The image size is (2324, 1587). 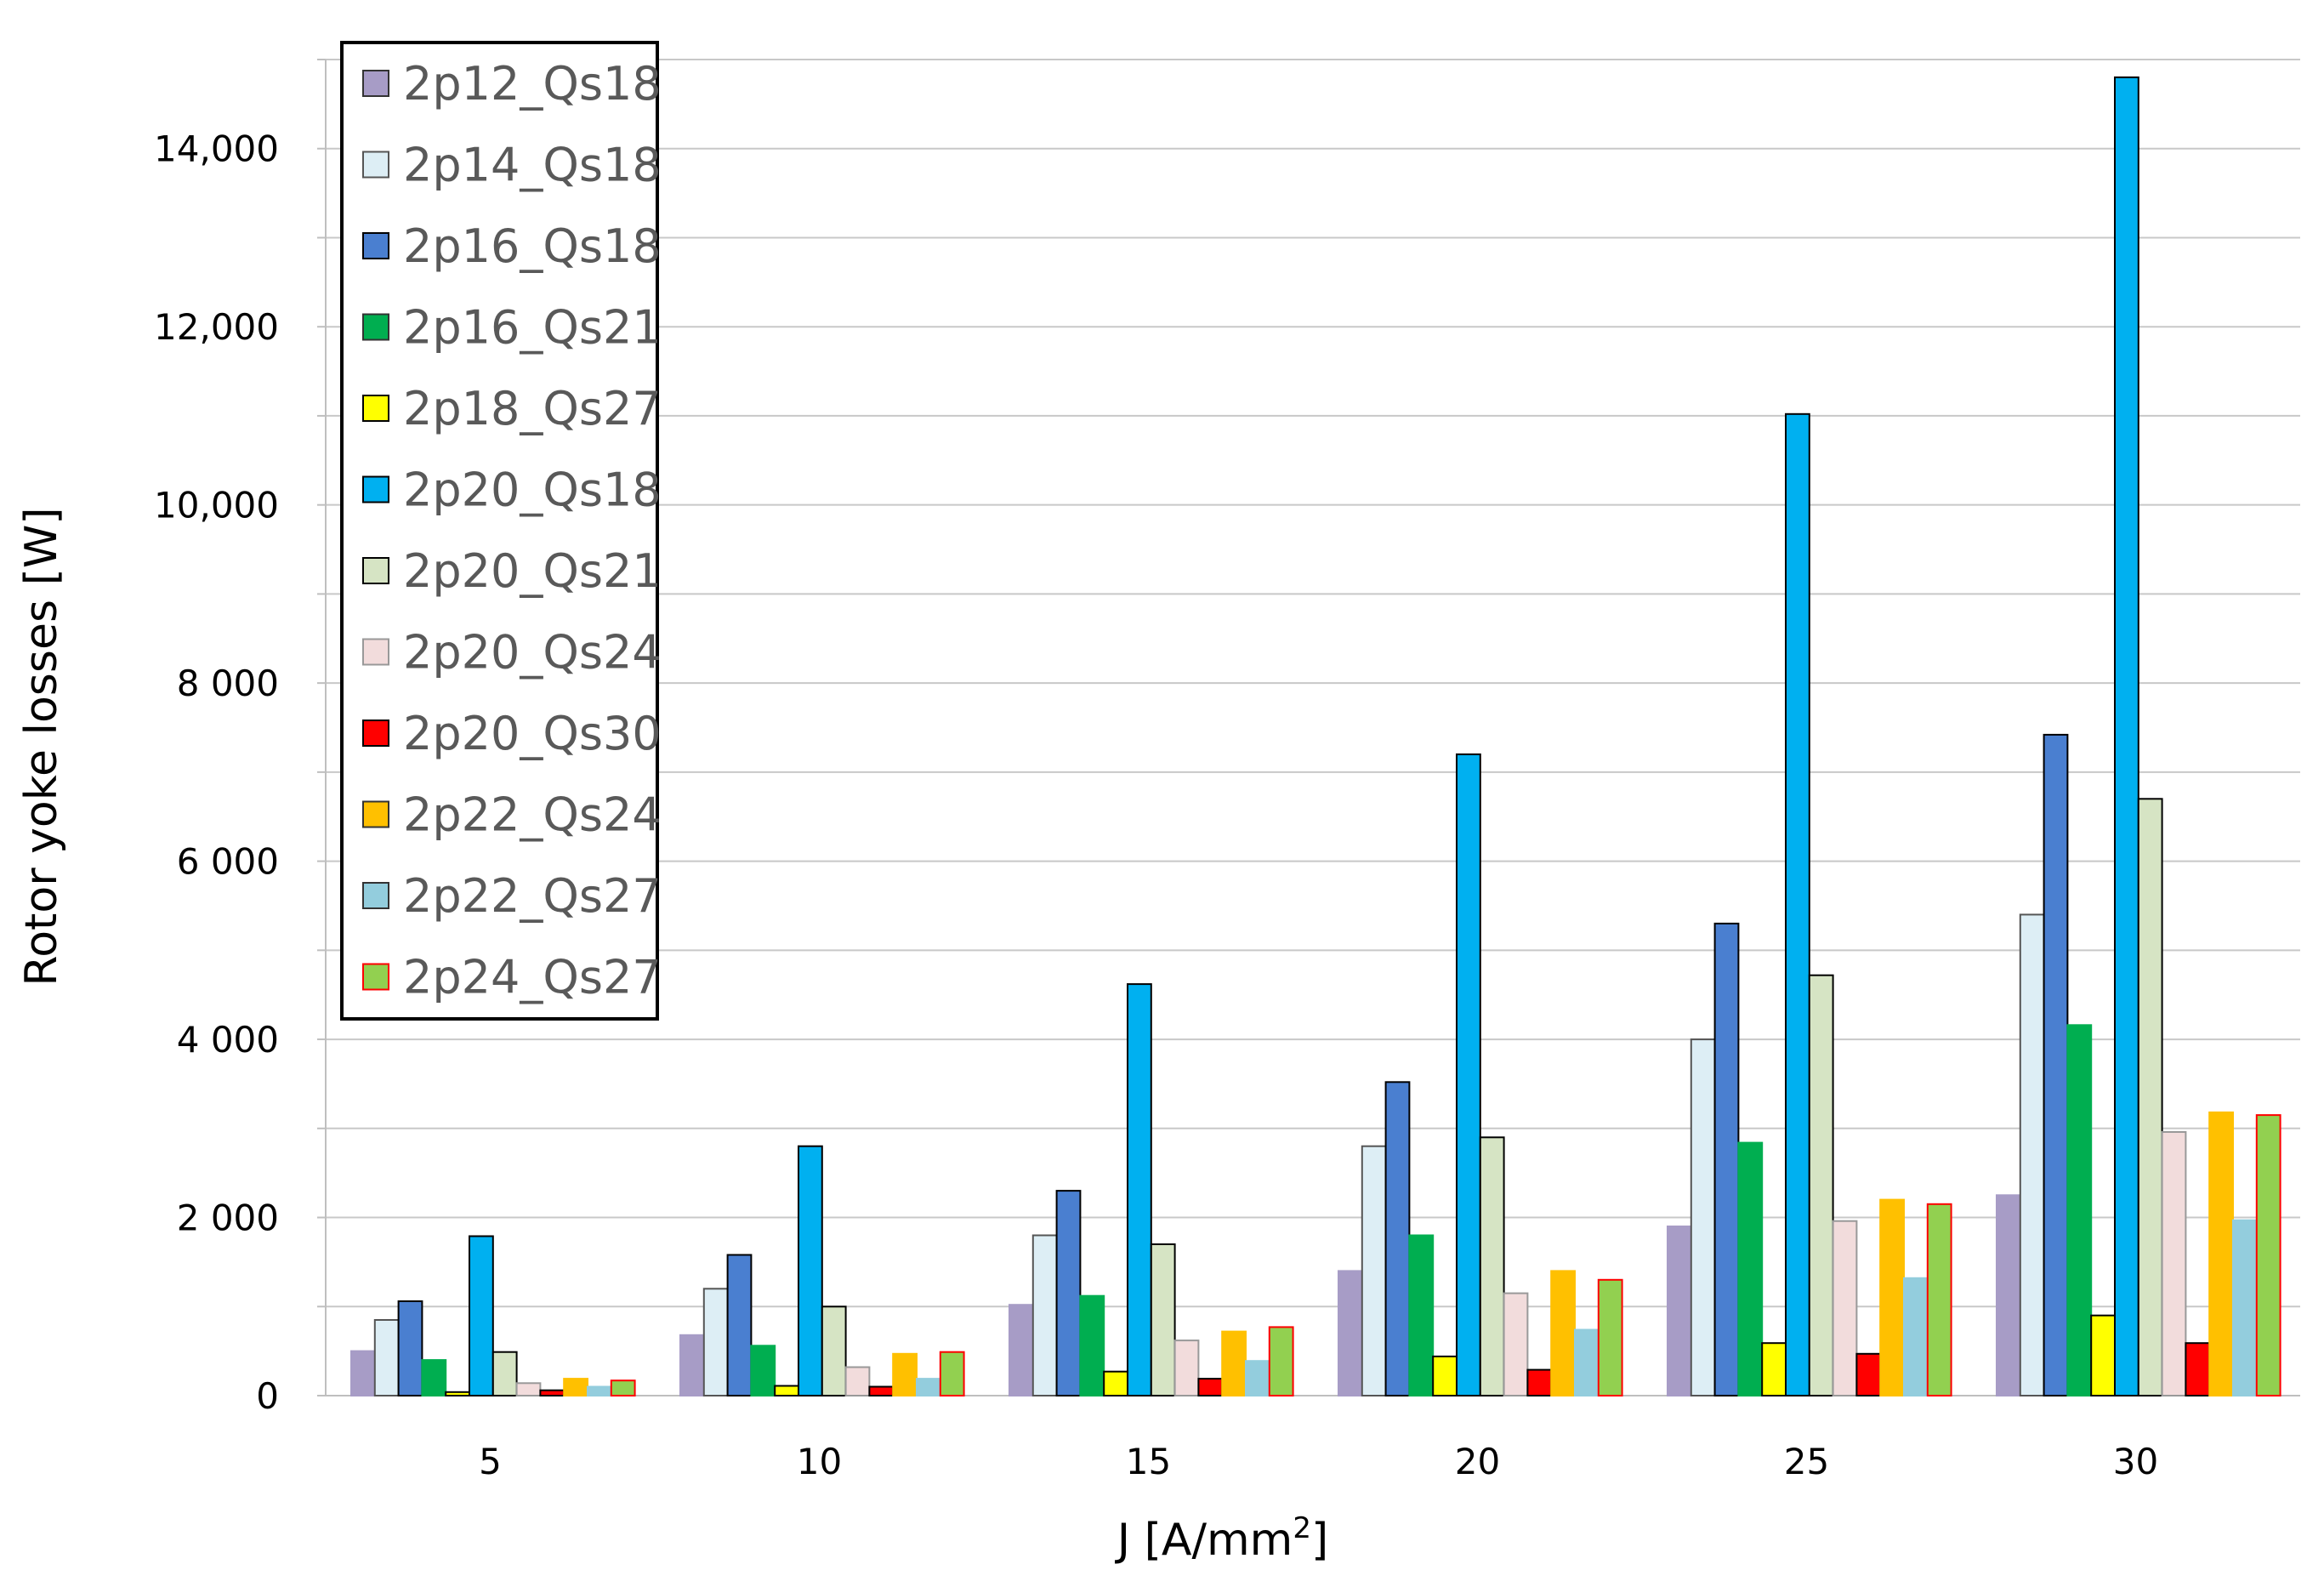 What do you see at coordinates (1539, 1382) in the screenshot?
I see `bar-2p20_qs30-j20` at bounding box center [1539, 1382].